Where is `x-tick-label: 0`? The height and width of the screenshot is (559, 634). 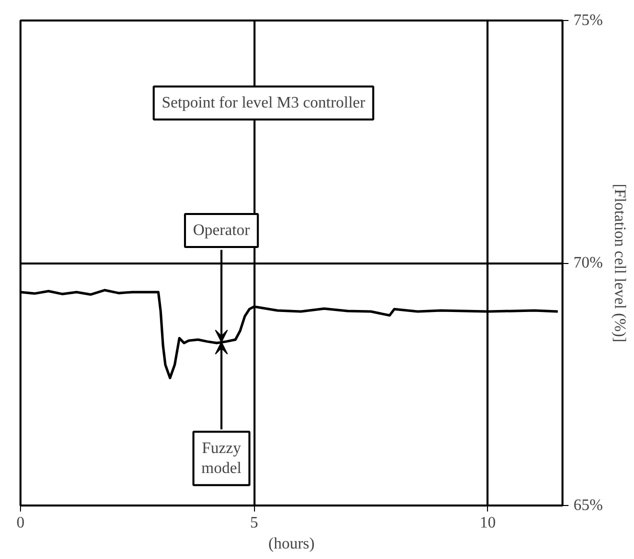 x-tick-label: 0 is located at coordinates (20, 523).